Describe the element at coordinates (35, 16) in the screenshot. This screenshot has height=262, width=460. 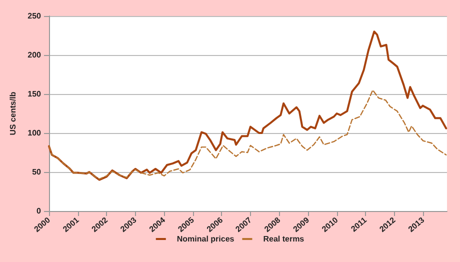
I see `y-tick-label: 250` at that location.